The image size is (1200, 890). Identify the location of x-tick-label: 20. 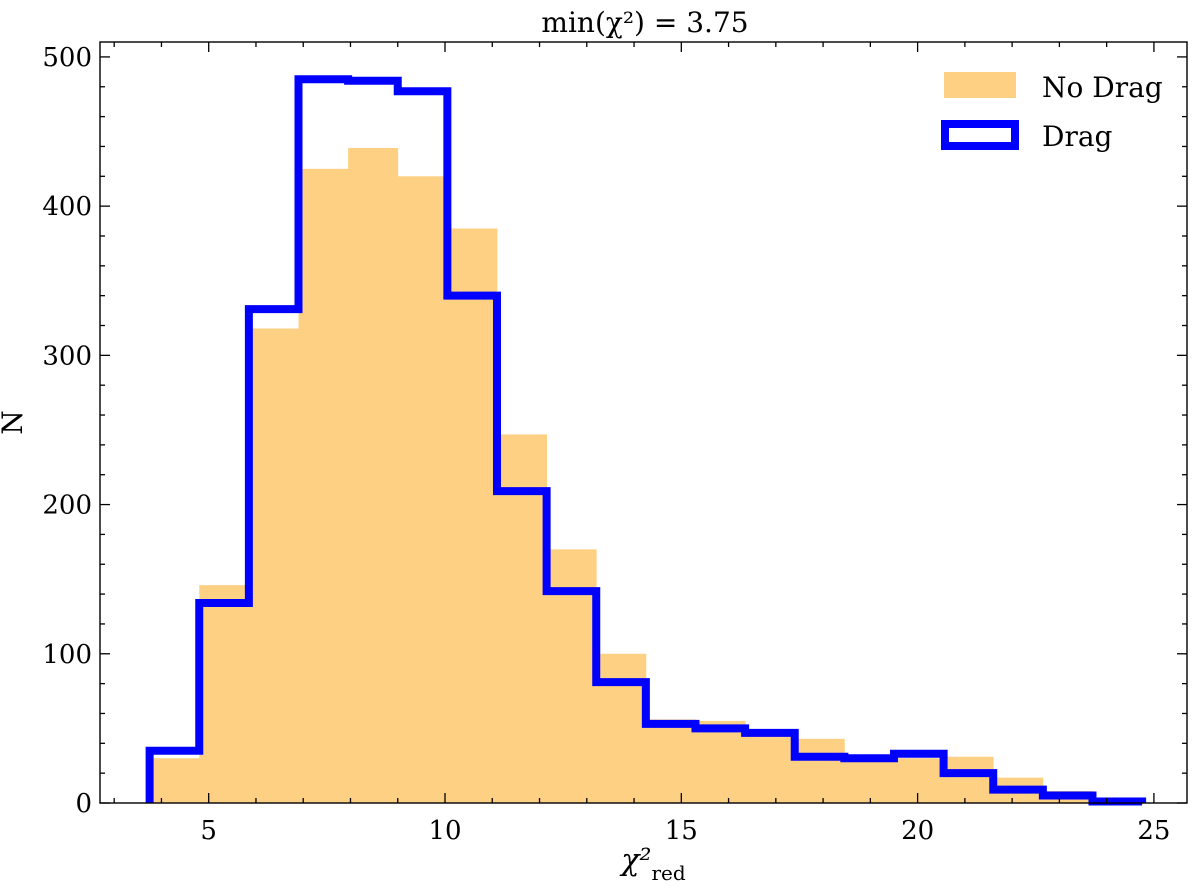
(917, 831).